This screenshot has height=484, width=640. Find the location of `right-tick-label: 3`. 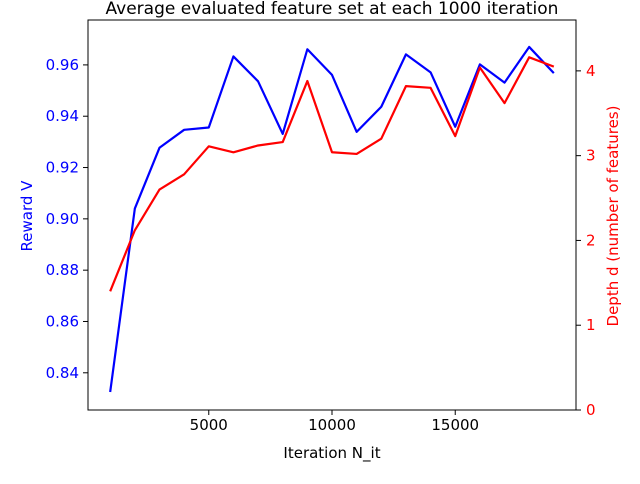

right-tick-label: 3 is located at coordinates (591, 156).